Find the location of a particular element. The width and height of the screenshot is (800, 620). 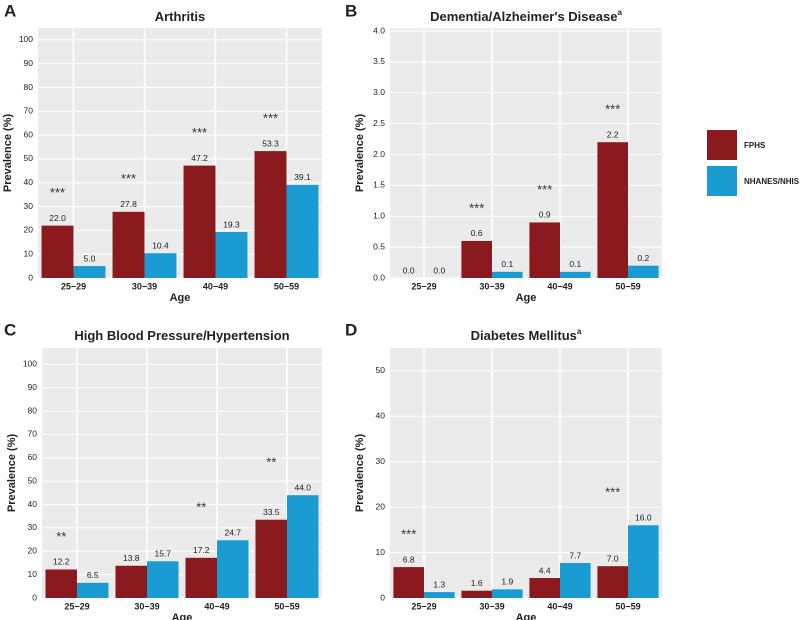

title-text: Diabetes Mellitus is located at coordinates (524, 335).